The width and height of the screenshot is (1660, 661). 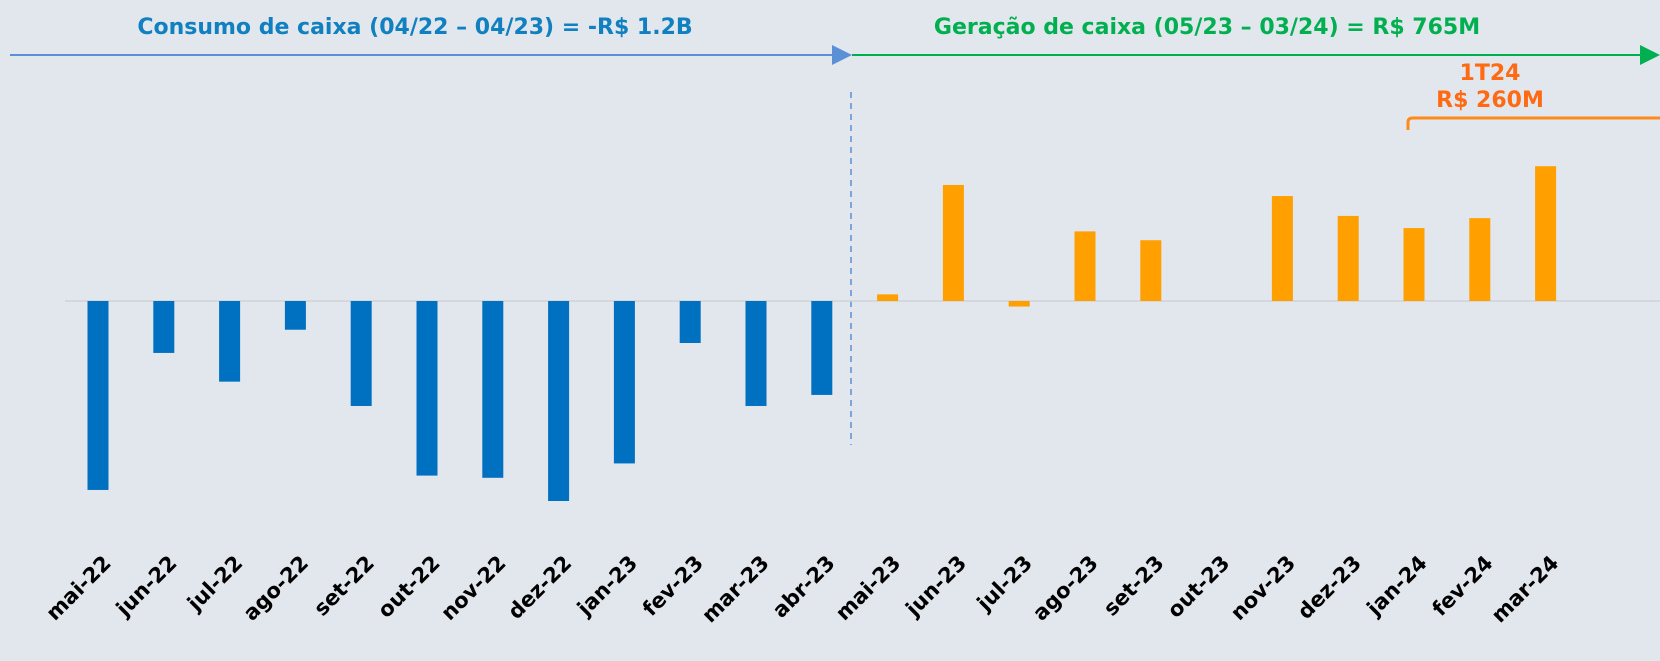 I want to click on x-tick-label: set-22, so click(x=344, y=586).